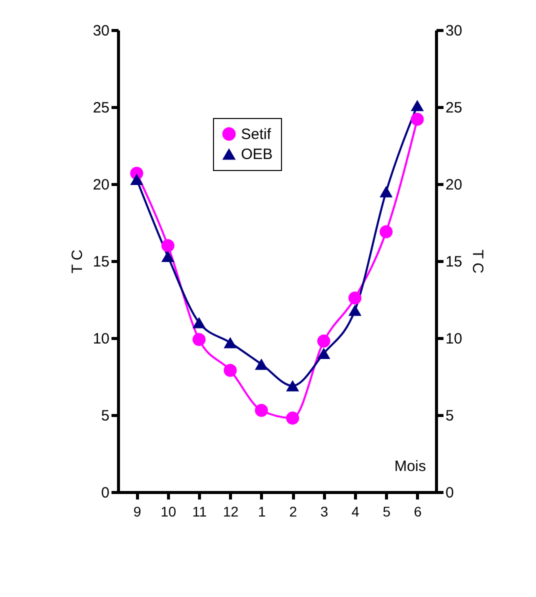 The image size is (536, 597). What do you see at coordinates (477, 262) in the screenshot?
I see `y2-axis-title: T C` at bounding box center [477, 262].